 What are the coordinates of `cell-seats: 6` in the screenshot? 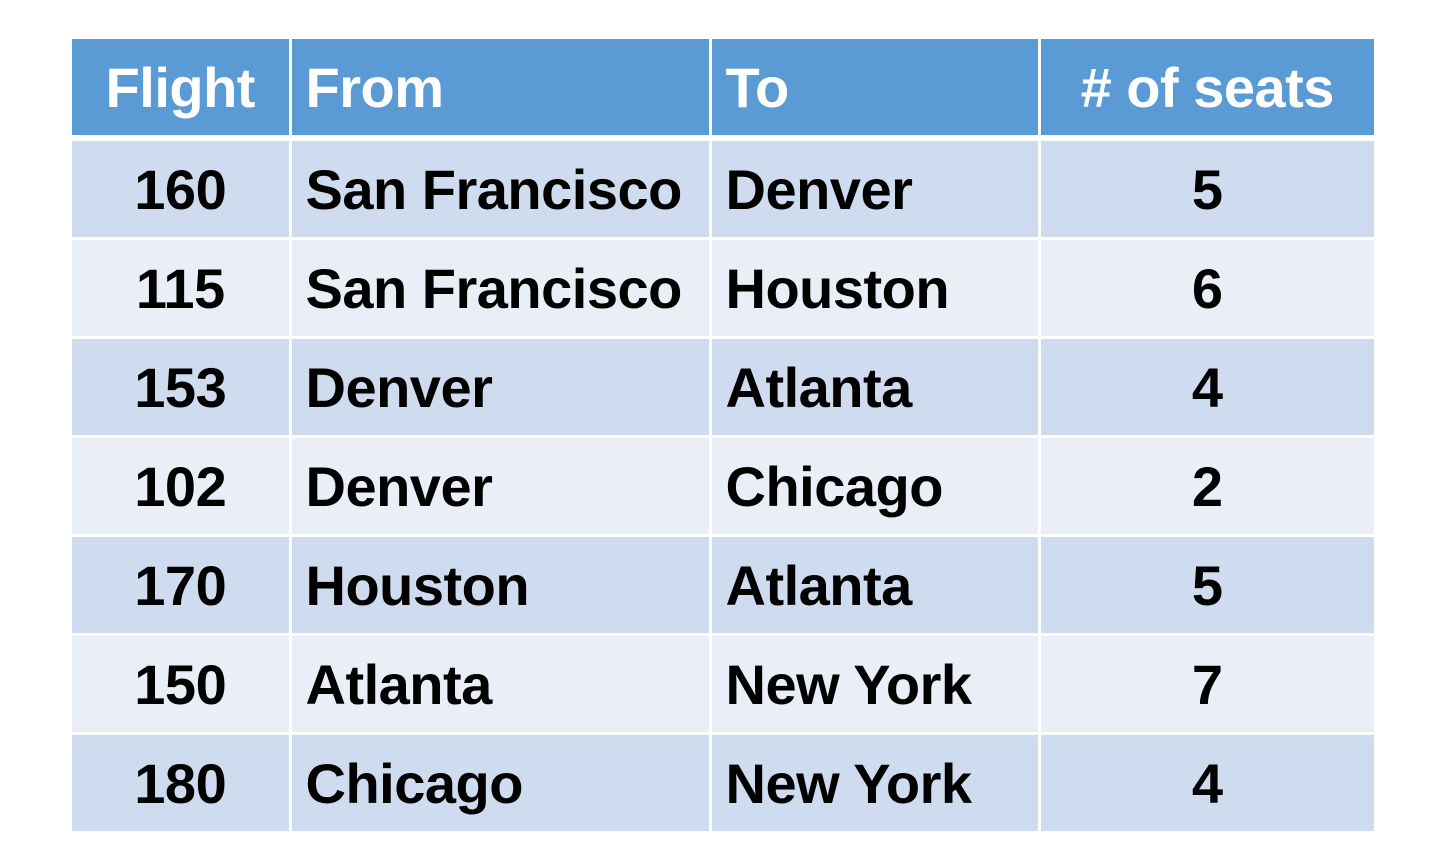 It's located at (1206, 288).